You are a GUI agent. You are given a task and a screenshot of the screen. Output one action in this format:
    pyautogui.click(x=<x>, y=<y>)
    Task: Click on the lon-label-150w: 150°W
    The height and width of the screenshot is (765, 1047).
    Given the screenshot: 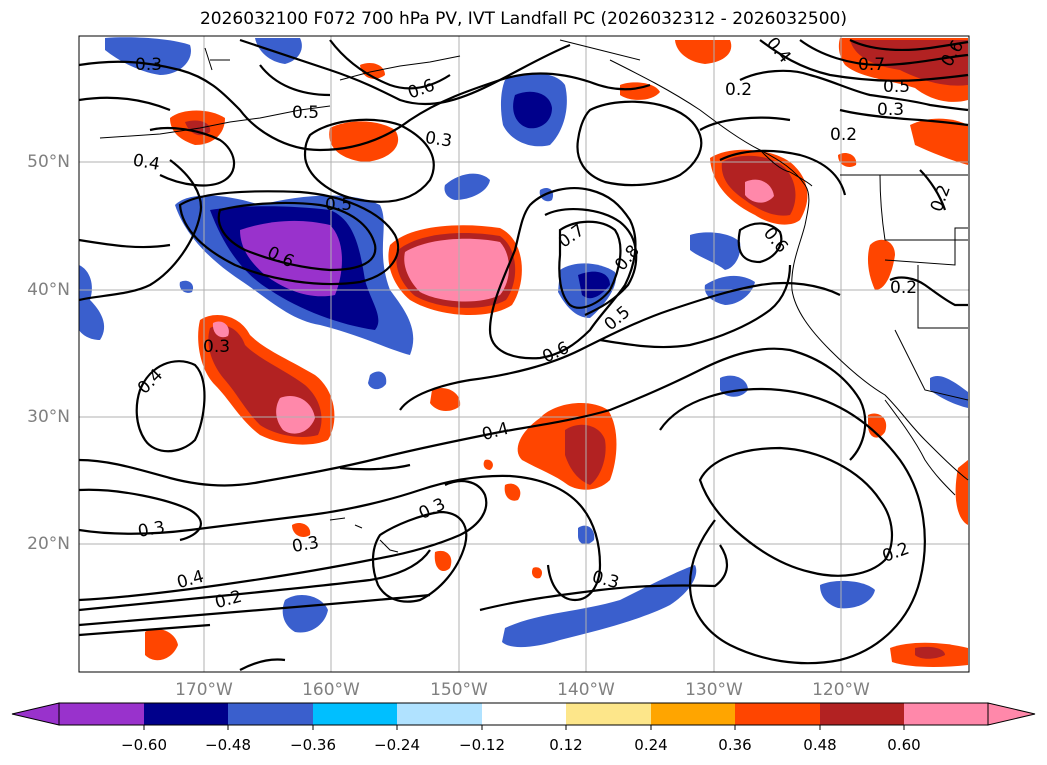 What is the action you would take?
    pyautogui.click(x=459, y=690)
    